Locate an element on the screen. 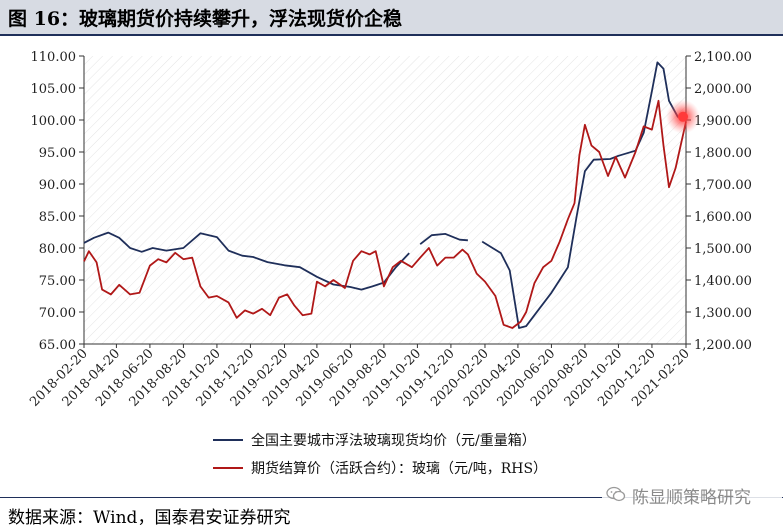  right-axis-tick-label: 1,200.00 is located at coordinates (723, 345).